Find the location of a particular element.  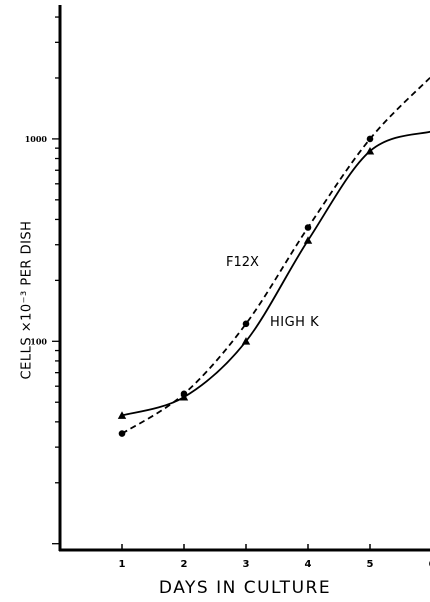

x-tick-label: 2 is located at coordinates (184, 564).